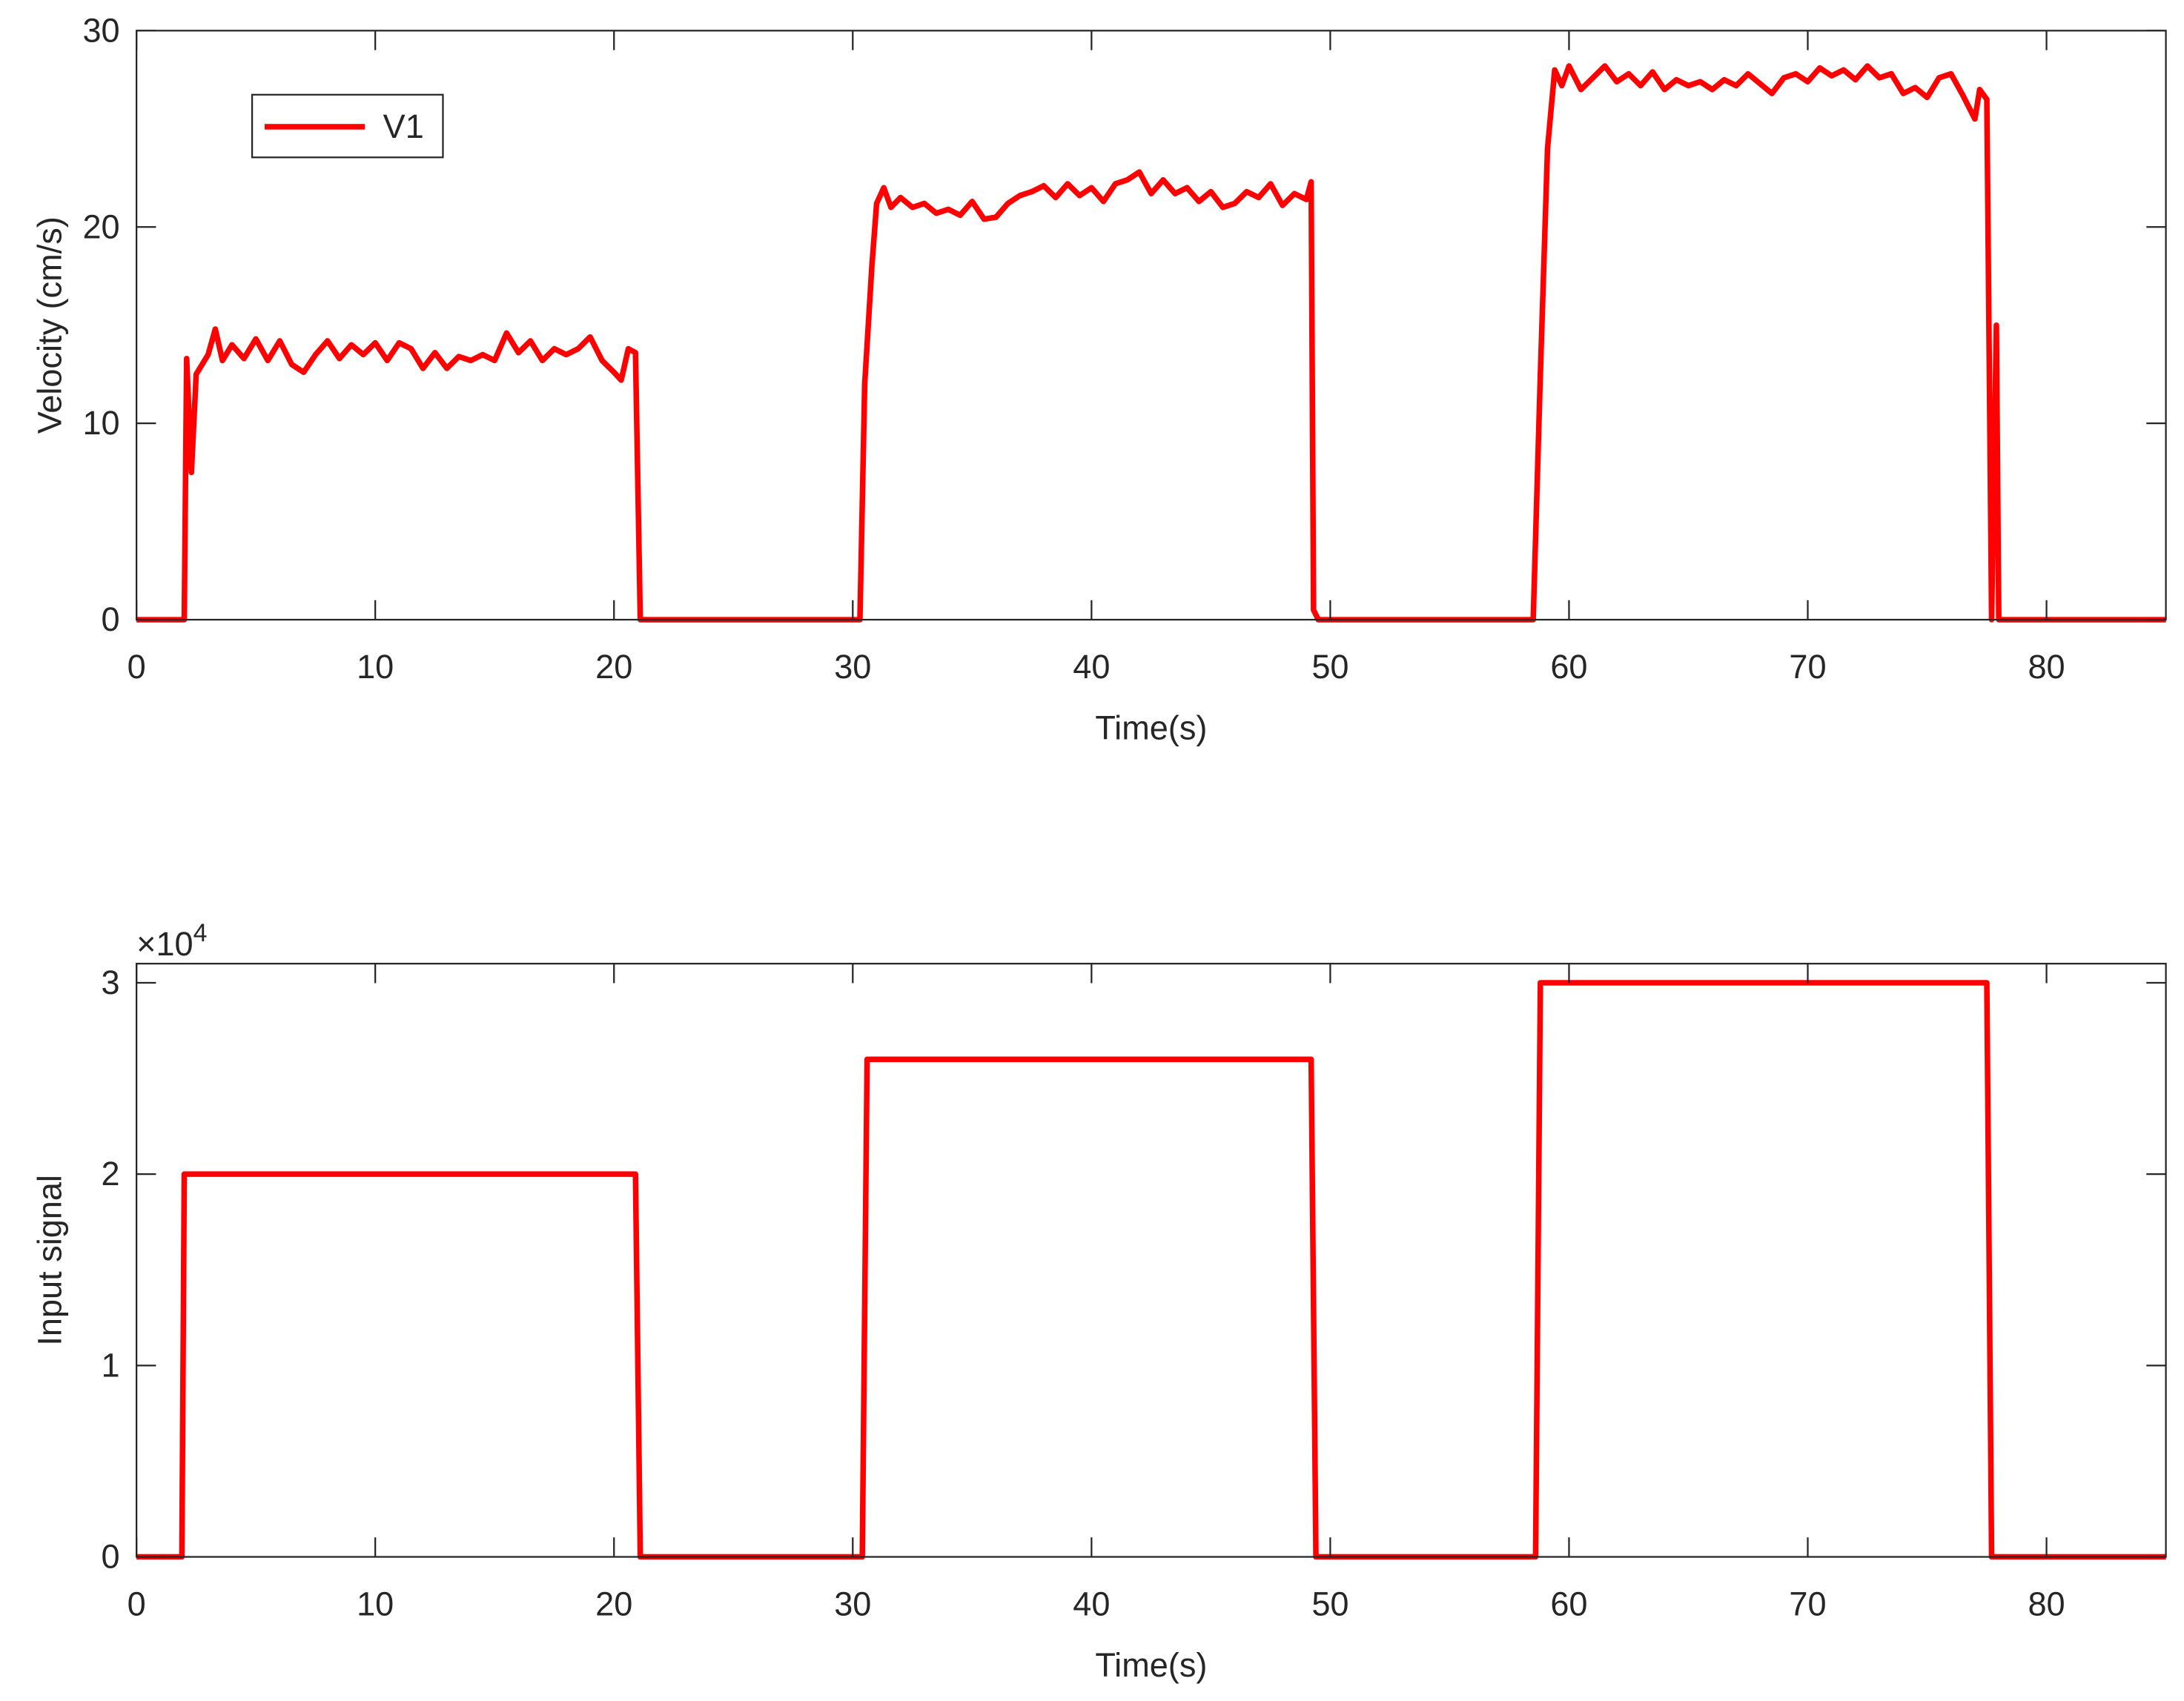  What do you see at coordinates (50, 325) in the screenshot?
I see `y-axis-label: Velocity (cm/s)` at bounding box center [50, 325].